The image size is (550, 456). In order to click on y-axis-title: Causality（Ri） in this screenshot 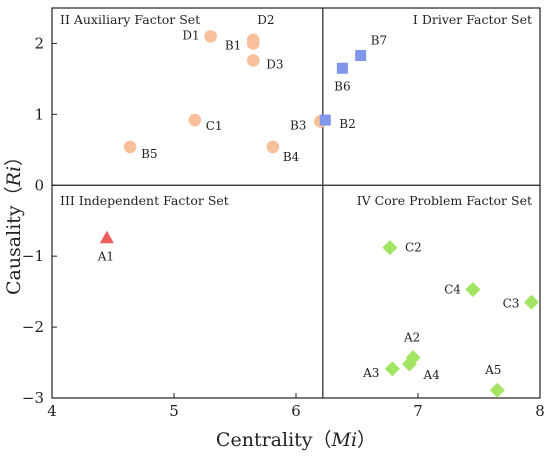, I will do `click(14, 221)`.